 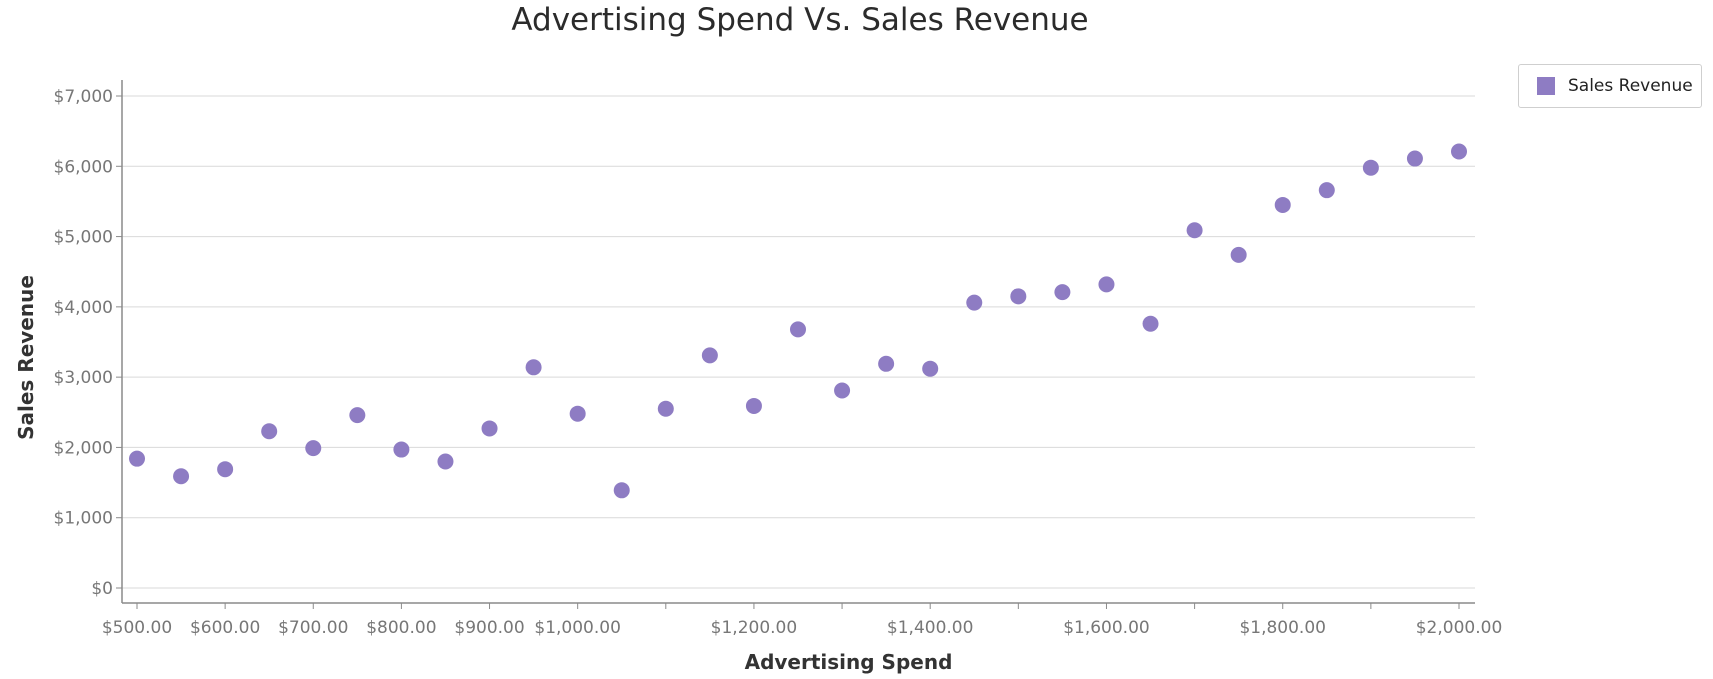 What do you see at coordinates (83, 378) in the screenshot?
I see `y-tick-label: $3,000` at bounding box center [83, 378].